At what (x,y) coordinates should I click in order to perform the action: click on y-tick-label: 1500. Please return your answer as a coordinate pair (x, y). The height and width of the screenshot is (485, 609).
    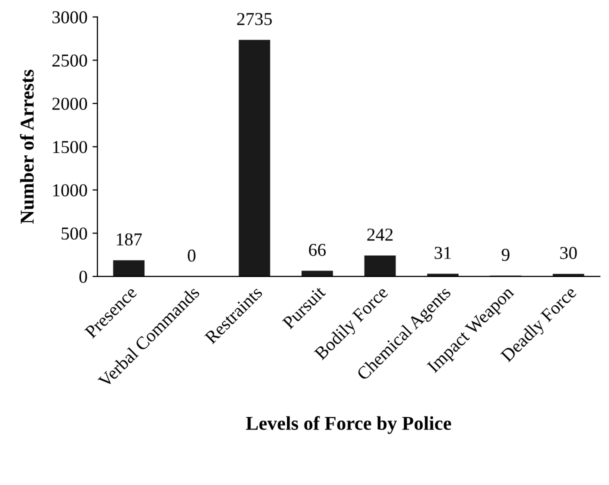
    Looking at the image, I should click on (70, 147).